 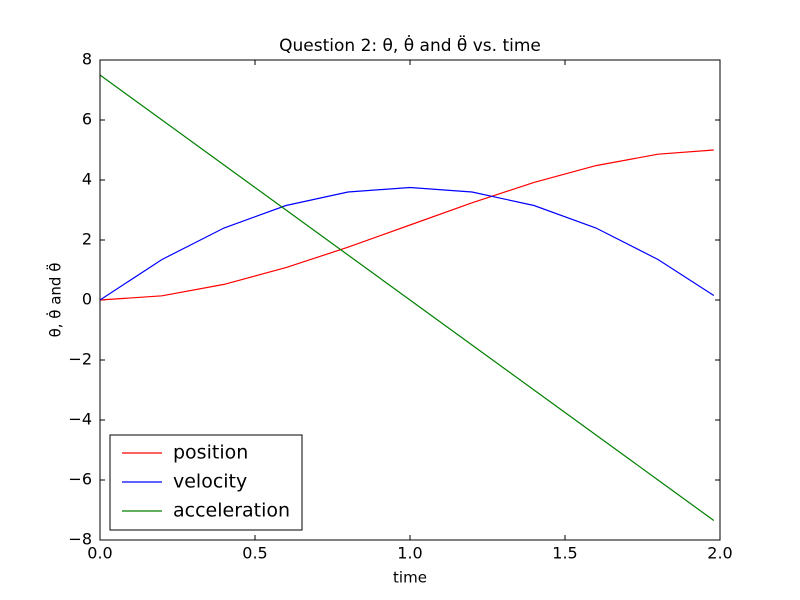 What do you see at coordinates (87, 59) in the screenshot?
I see `y-tick-label: 8` at bounding box center [87, 59].